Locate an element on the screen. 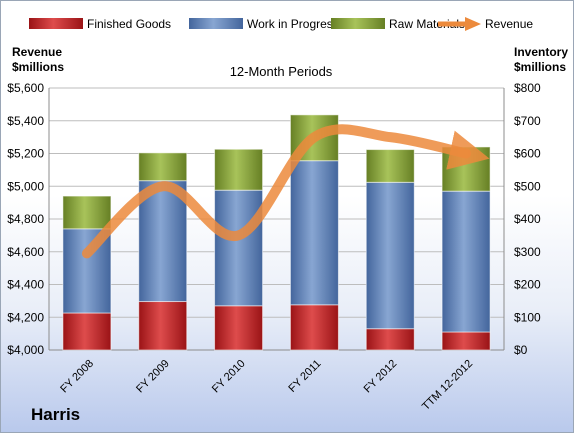  left-tick-label: $5,000 is located at coordinates (25, 186).